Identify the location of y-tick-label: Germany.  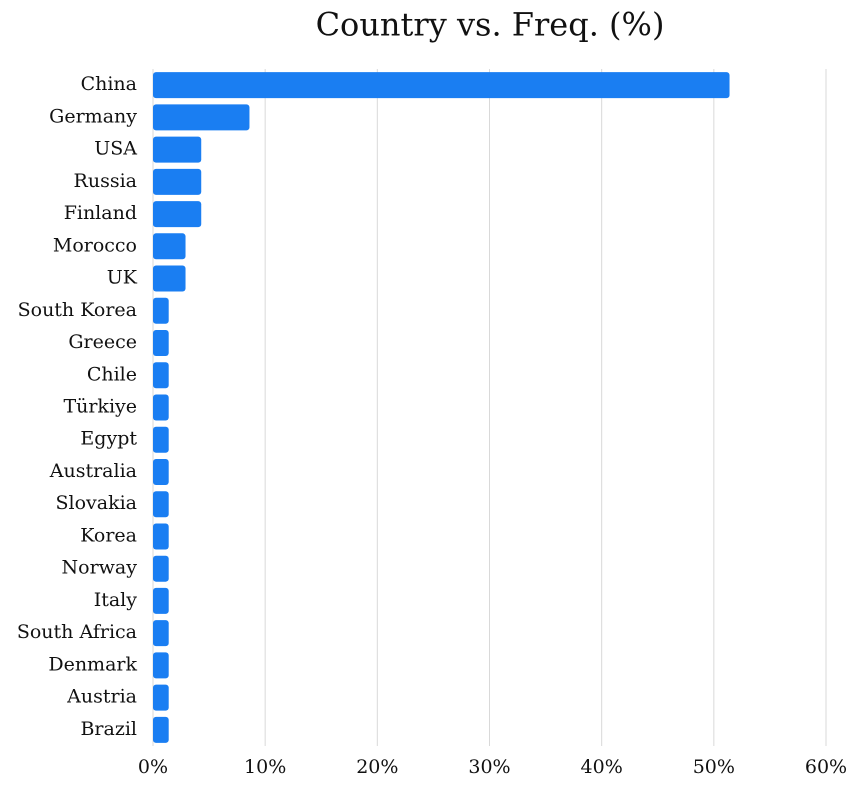
(93, 116).